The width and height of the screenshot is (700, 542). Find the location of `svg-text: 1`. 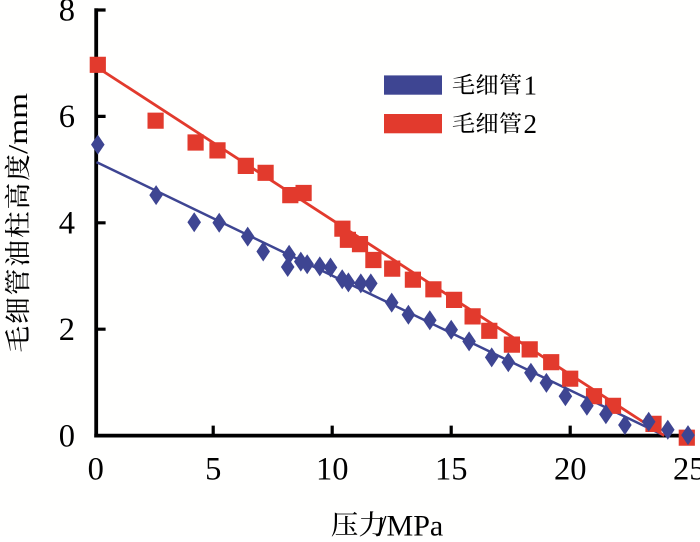

svg-text: 1 is located at coordinates (531, 86).